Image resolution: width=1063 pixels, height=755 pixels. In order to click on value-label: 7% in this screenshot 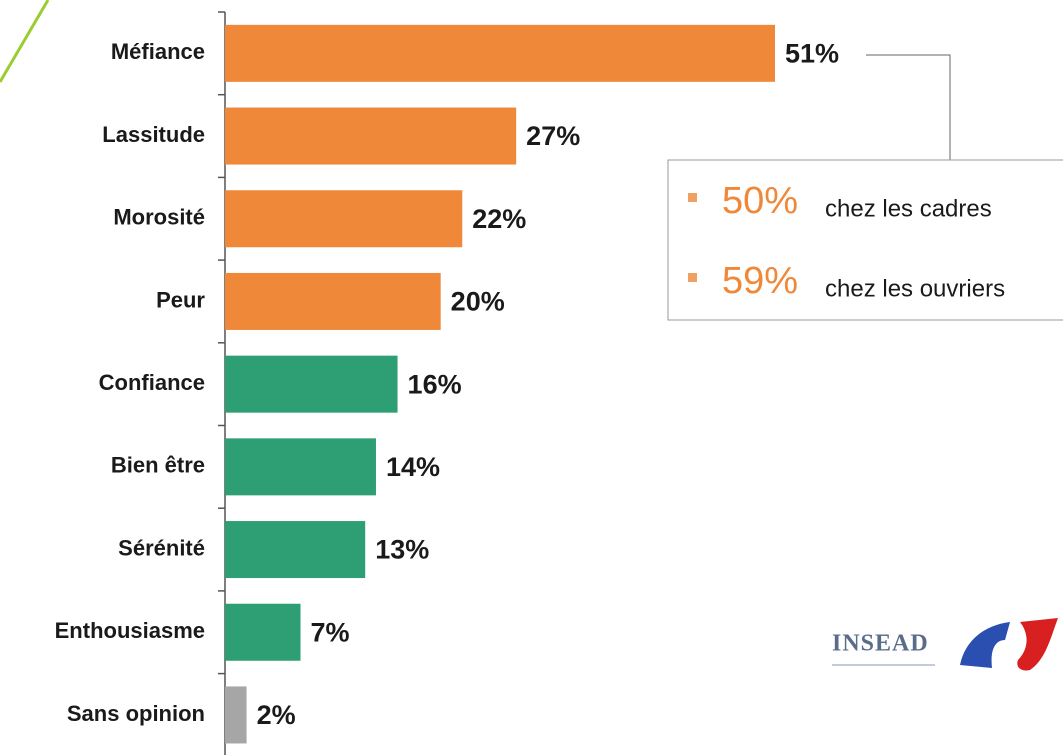, I will do `click(329, 632)`.